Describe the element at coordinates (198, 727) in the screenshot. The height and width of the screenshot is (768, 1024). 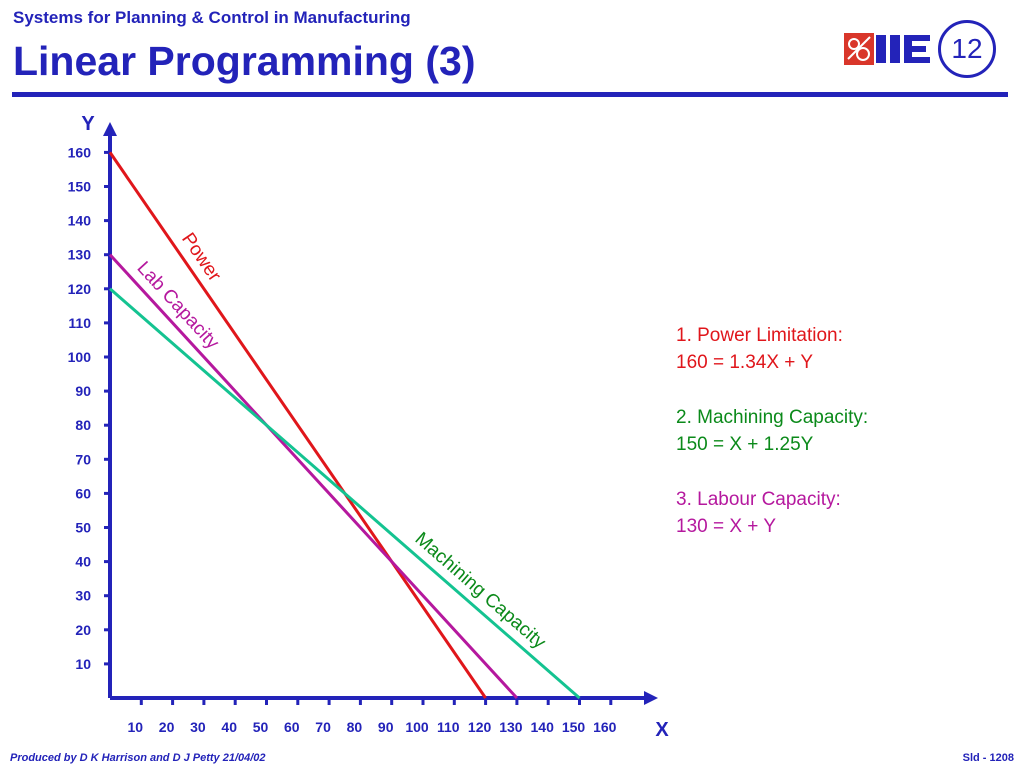
I see `x-tick-label: 30` at that location.